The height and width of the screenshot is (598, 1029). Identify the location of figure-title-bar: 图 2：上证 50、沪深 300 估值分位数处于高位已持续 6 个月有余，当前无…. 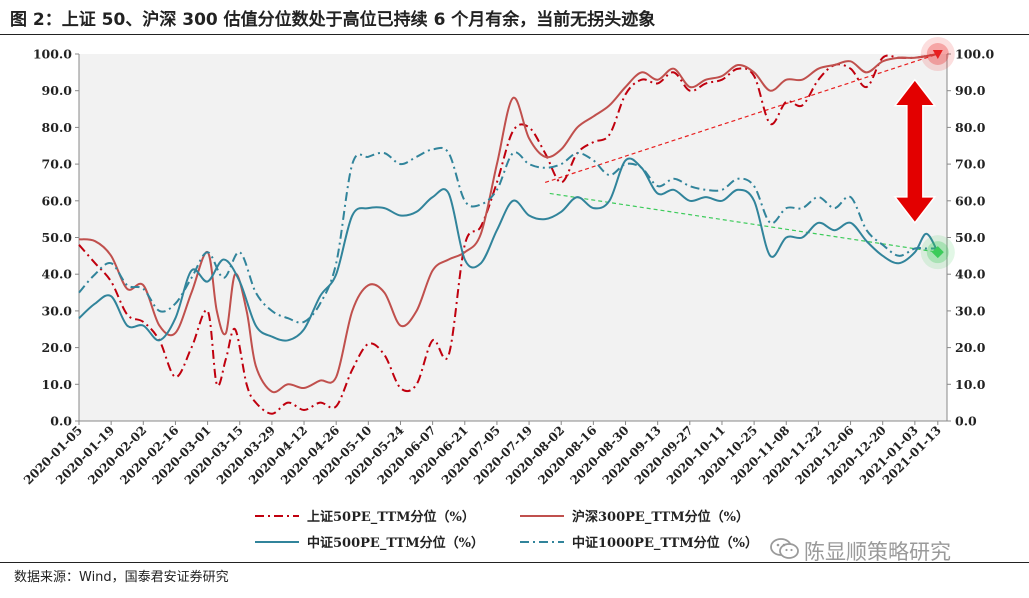
(514, 17).